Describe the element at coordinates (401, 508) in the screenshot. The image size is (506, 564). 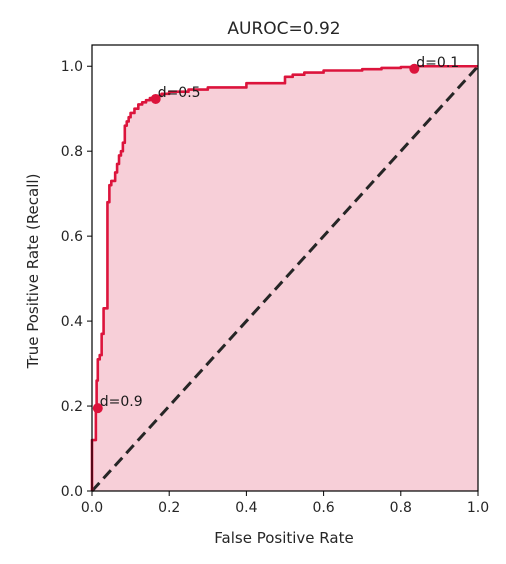
I see `x-tick-label: 0.8` at that location.